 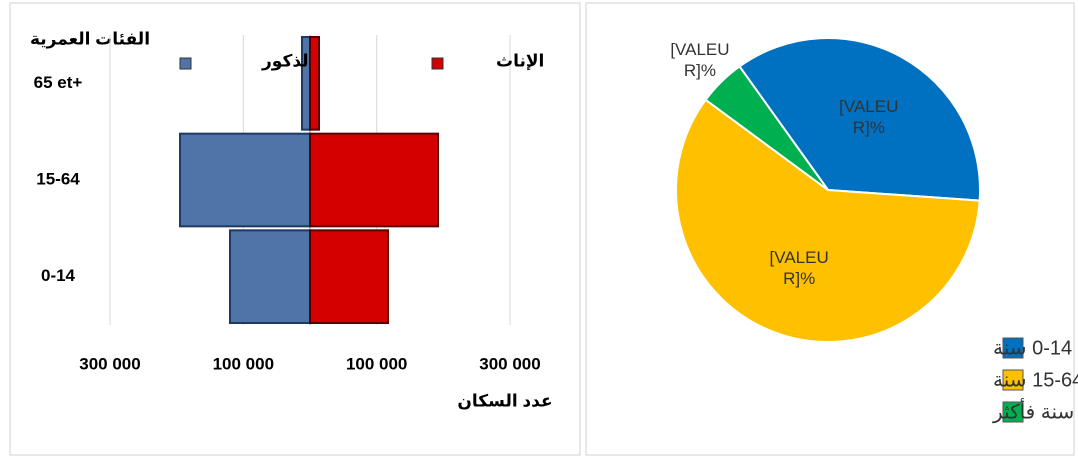 I want to click on y-tick-label: 0-14, so click(x=58, y=275).